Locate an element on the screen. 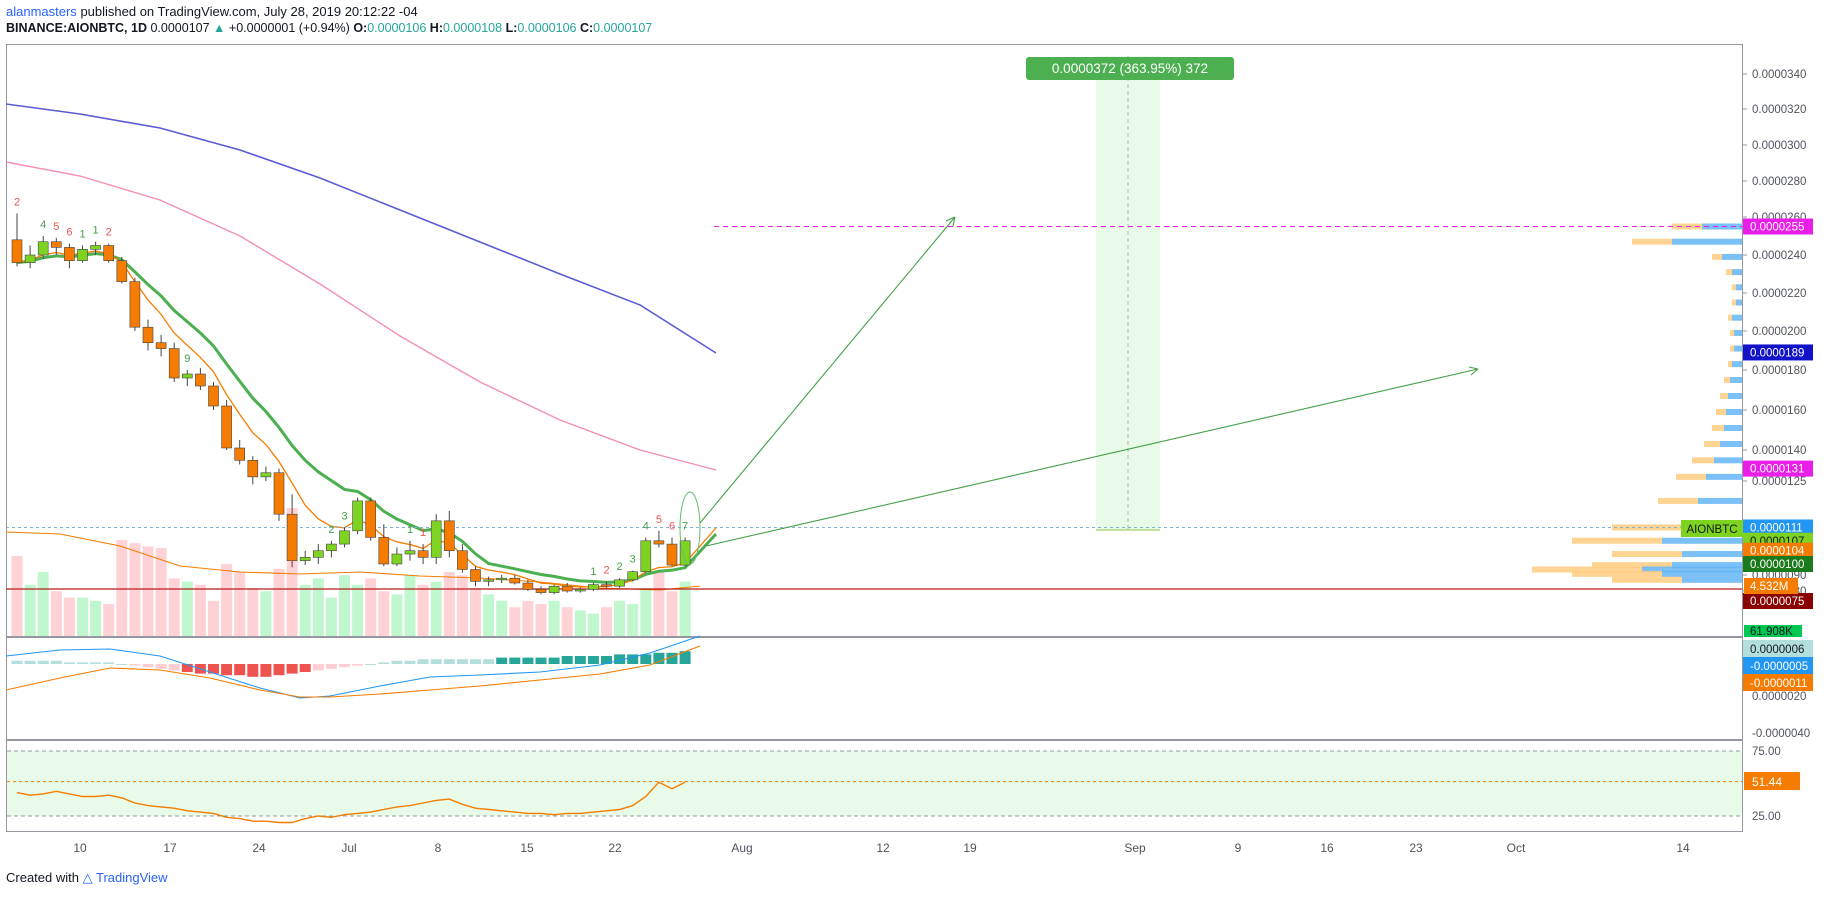 This screenshot has height=898, width=1828. tradingview-link: TradingView is located at coordinates (132, 877).